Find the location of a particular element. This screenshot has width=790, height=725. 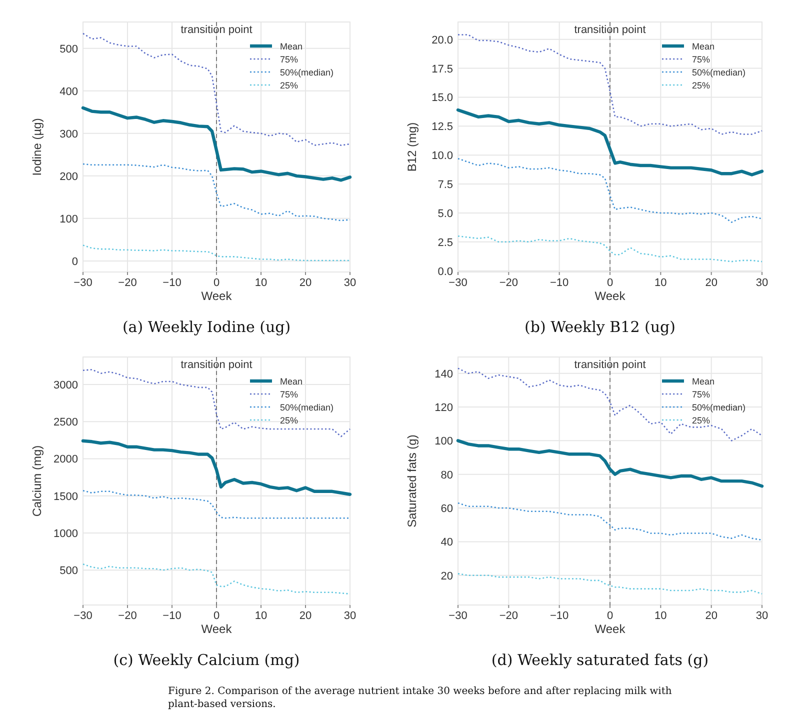

y-tick-label: 1500 is located at coordinates (66, 496).